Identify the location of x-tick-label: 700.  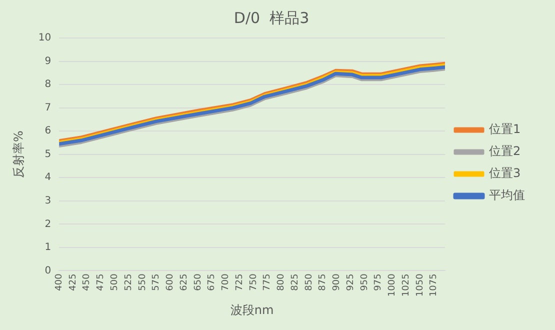
(226, 282).